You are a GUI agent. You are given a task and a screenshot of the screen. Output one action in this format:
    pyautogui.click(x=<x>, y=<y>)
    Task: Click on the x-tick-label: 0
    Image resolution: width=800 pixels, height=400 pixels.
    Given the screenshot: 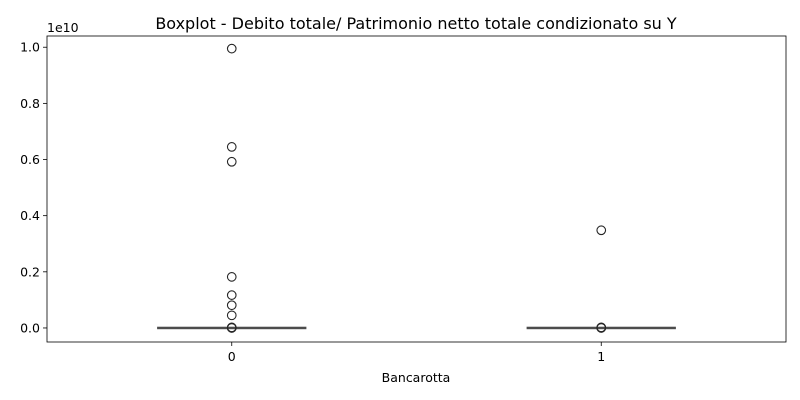 What is the action you would take?
    pyautogui.click(x=232, y=356)
    